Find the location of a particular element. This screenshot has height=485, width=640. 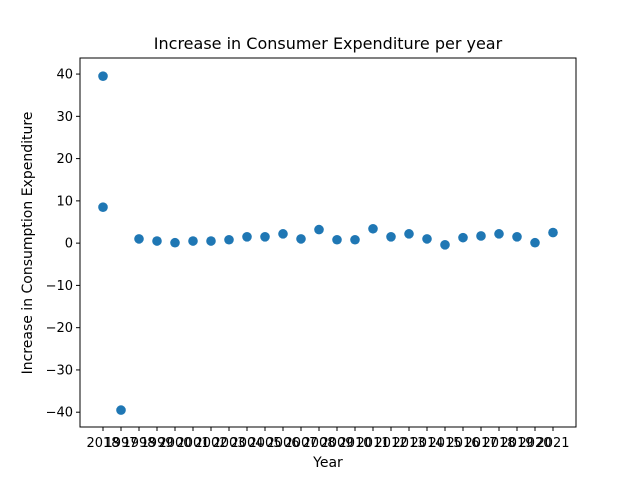

x-tick-label: 2019 is located at coordinates (516, 443).